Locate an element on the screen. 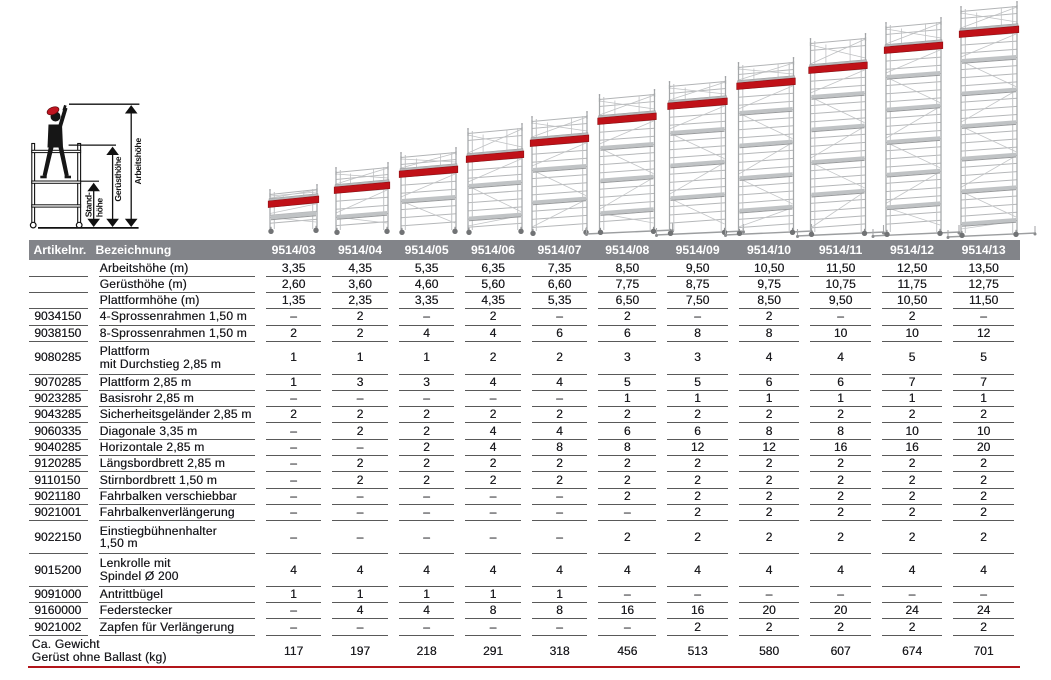  svg-text: Arbeitshöhe is located at coordinates (138, 161).